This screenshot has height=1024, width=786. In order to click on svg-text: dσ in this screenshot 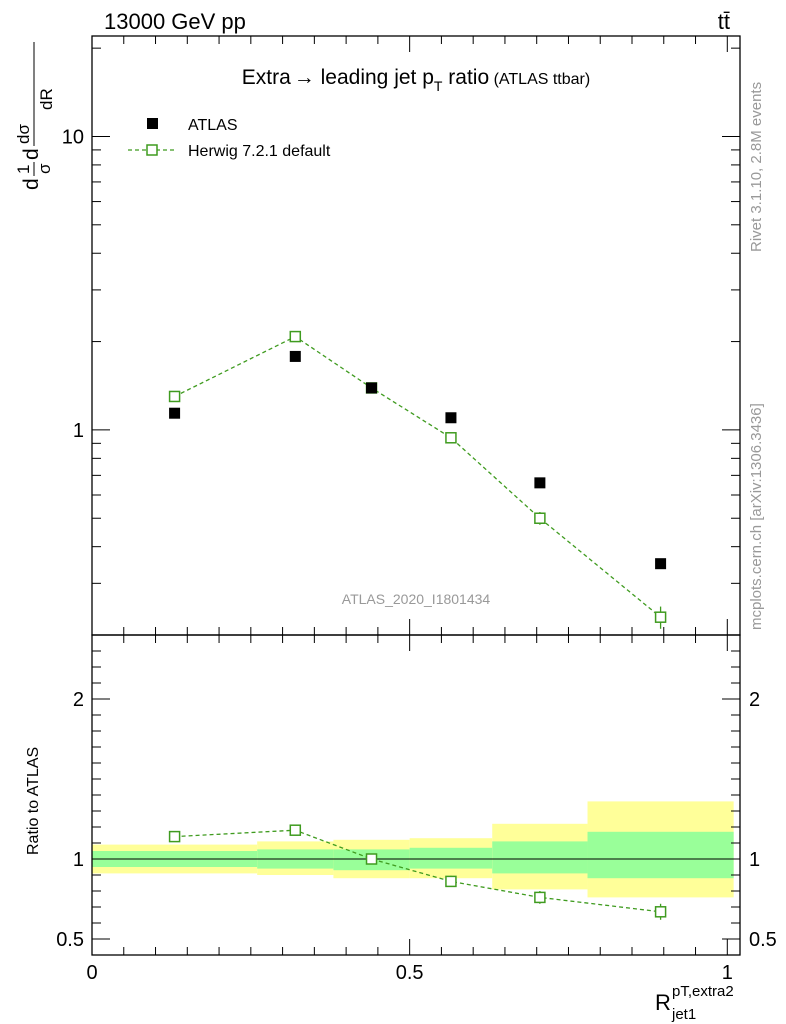, I will do `click(23, 134)`.